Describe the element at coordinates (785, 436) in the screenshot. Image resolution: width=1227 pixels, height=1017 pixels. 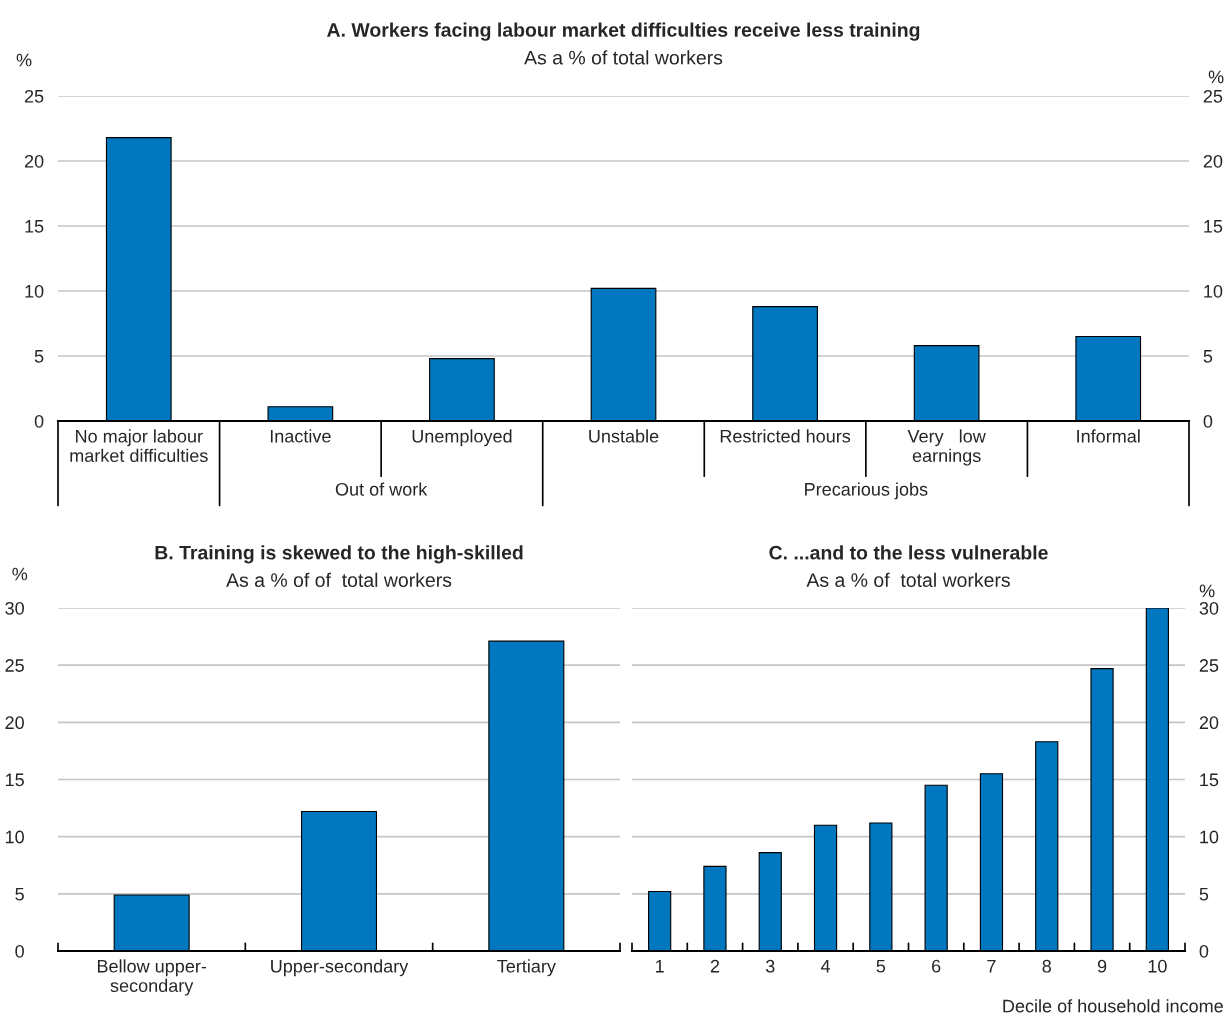
I see `x-tick-label: Restricted hours` at that location.